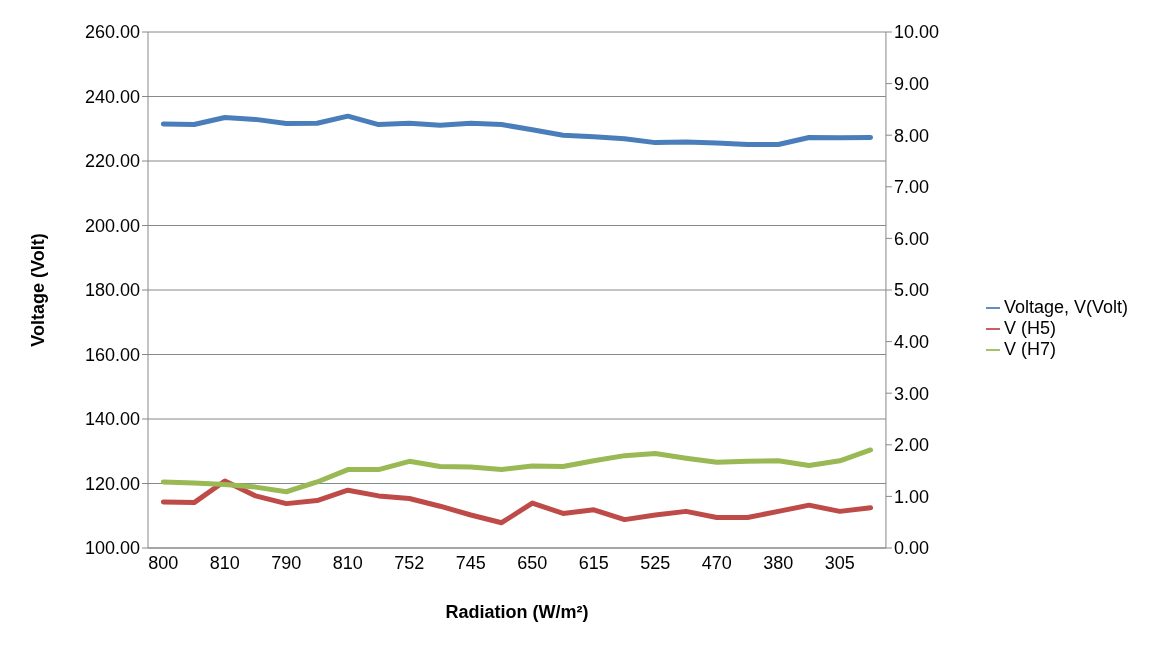  I want to click on y2-tick-label: 10.00, so click(916, 32).